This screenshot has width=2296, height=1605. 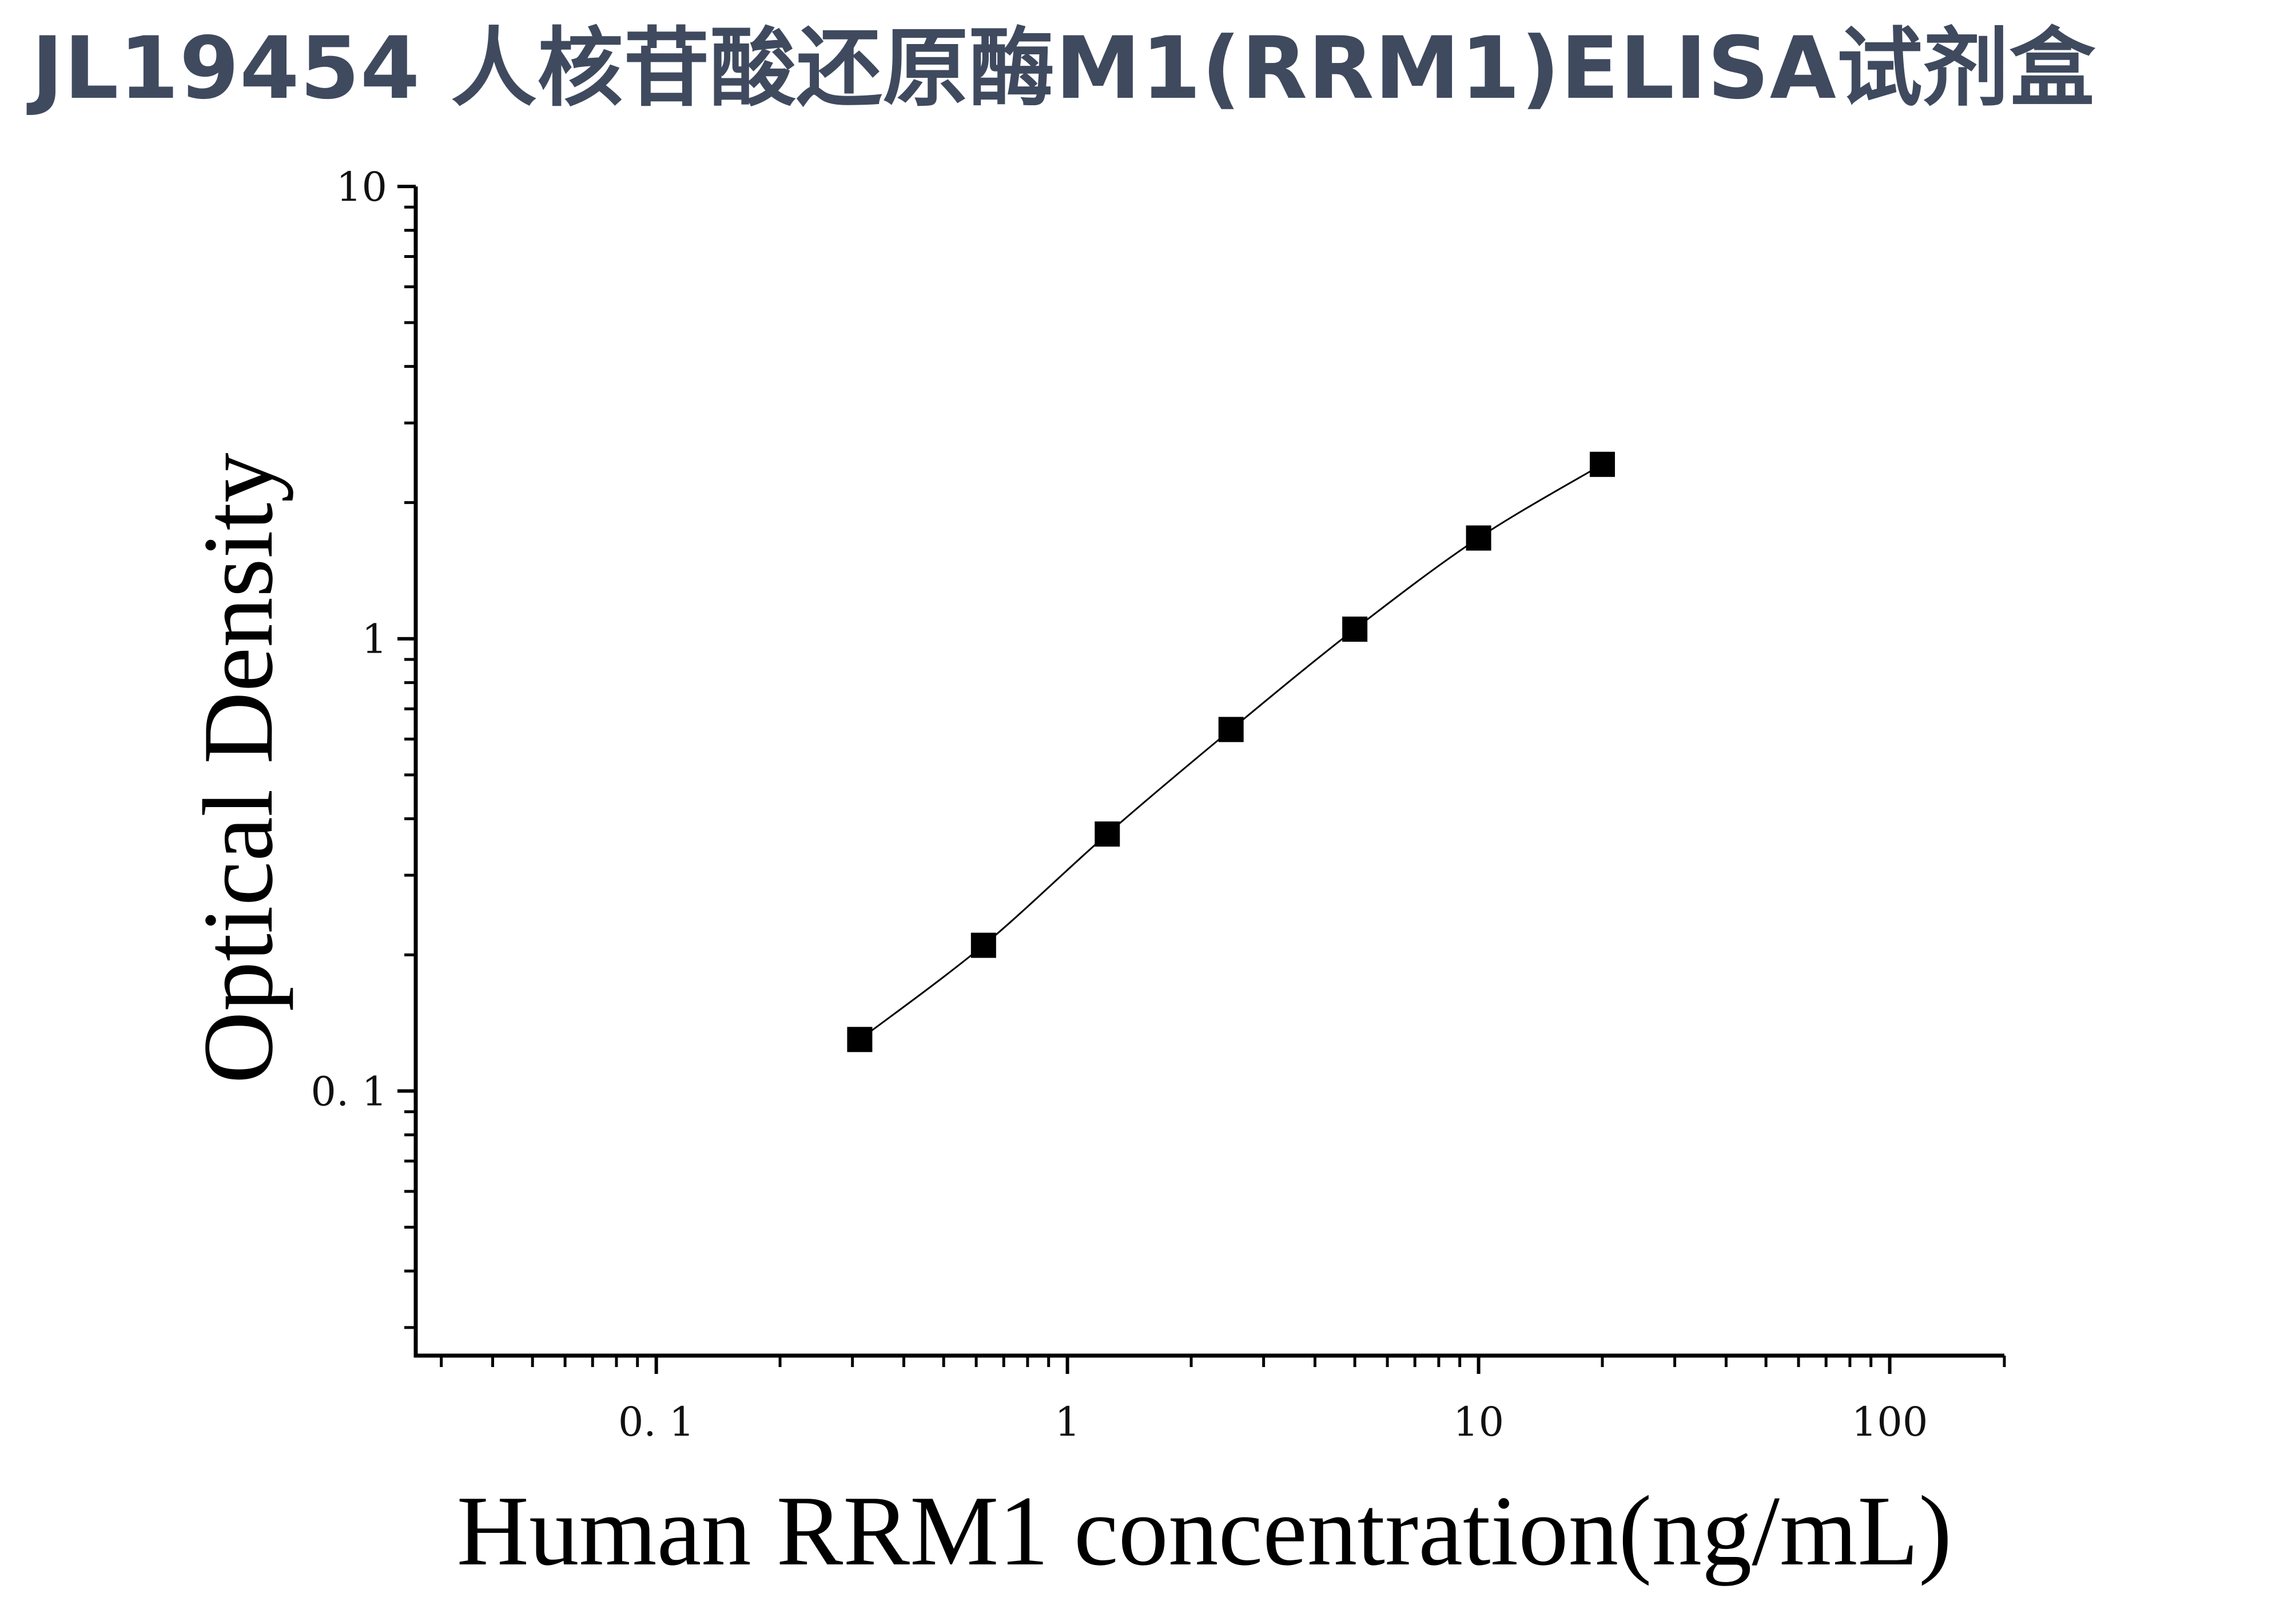 What do you see at coordinates (361, 187) in the screenshot?
I see `y-tick-label: 10` at bounding box center [361, 187].